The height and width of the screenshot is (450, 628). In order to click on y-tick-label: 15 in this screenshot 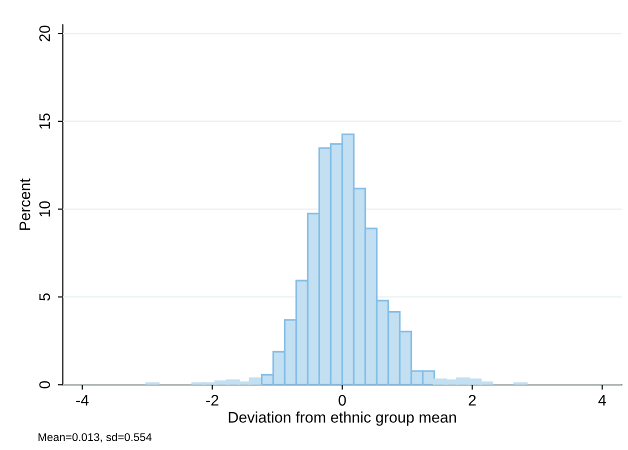, I will do `click(44, 121)`.